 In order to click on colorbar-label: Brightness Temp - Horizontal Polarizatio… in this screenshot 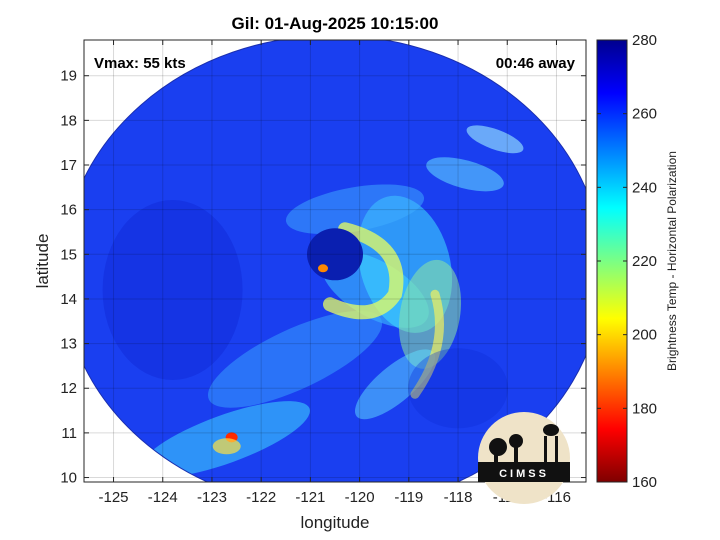, I will do `click(672, 261)`.